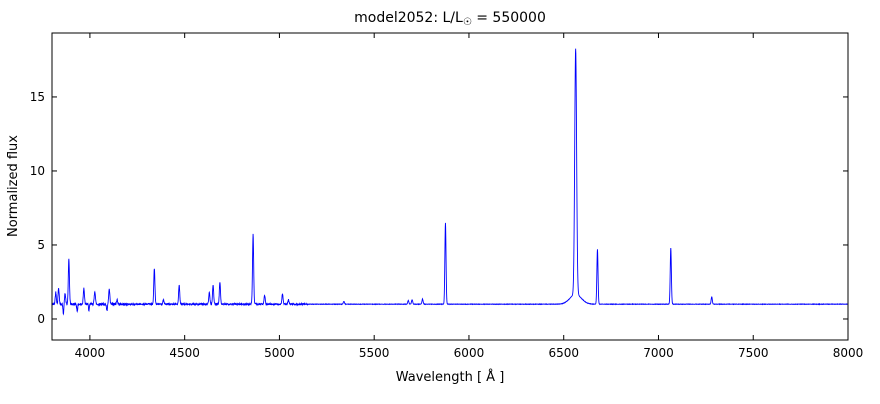  Describe the element at coordinates (658, 353) in the screenshot. I see `x-tick-label: 7000` at that location.